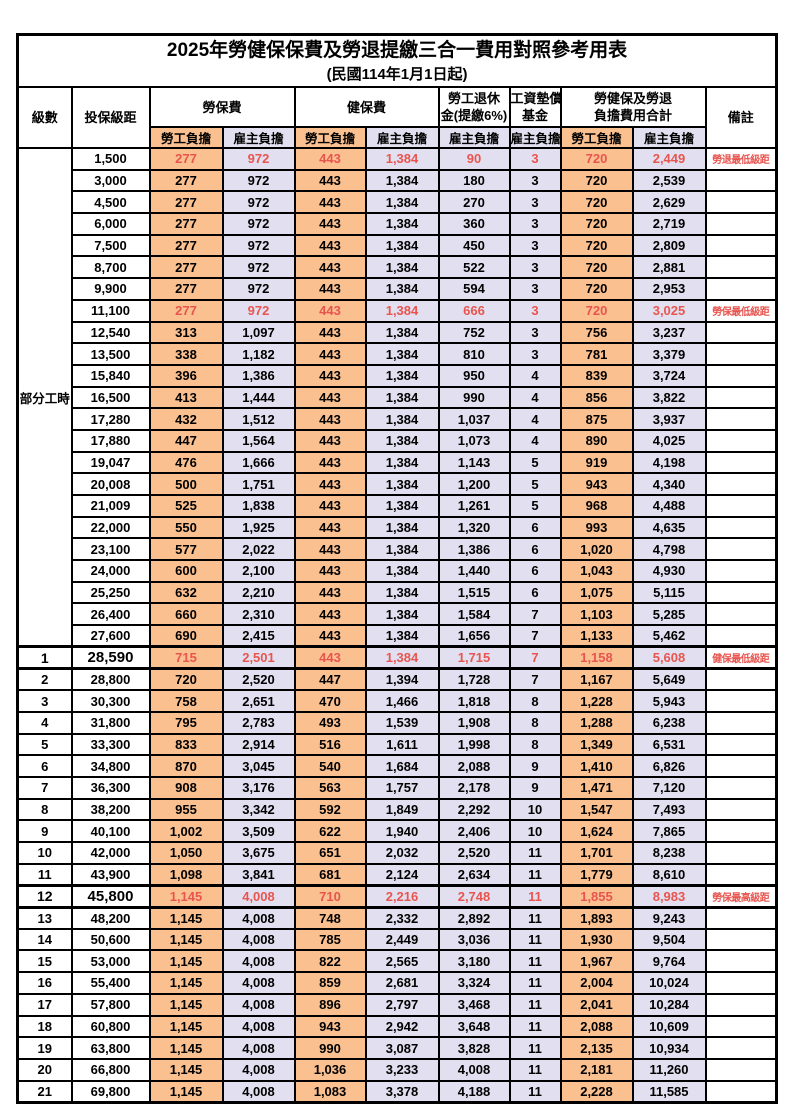 The height and width of the screenshot is (1120, 791). What do you see at coordinates (186, 332) in the screenshot?
I see `labor-worker-cell: 313` at bounding box center [186, 332].